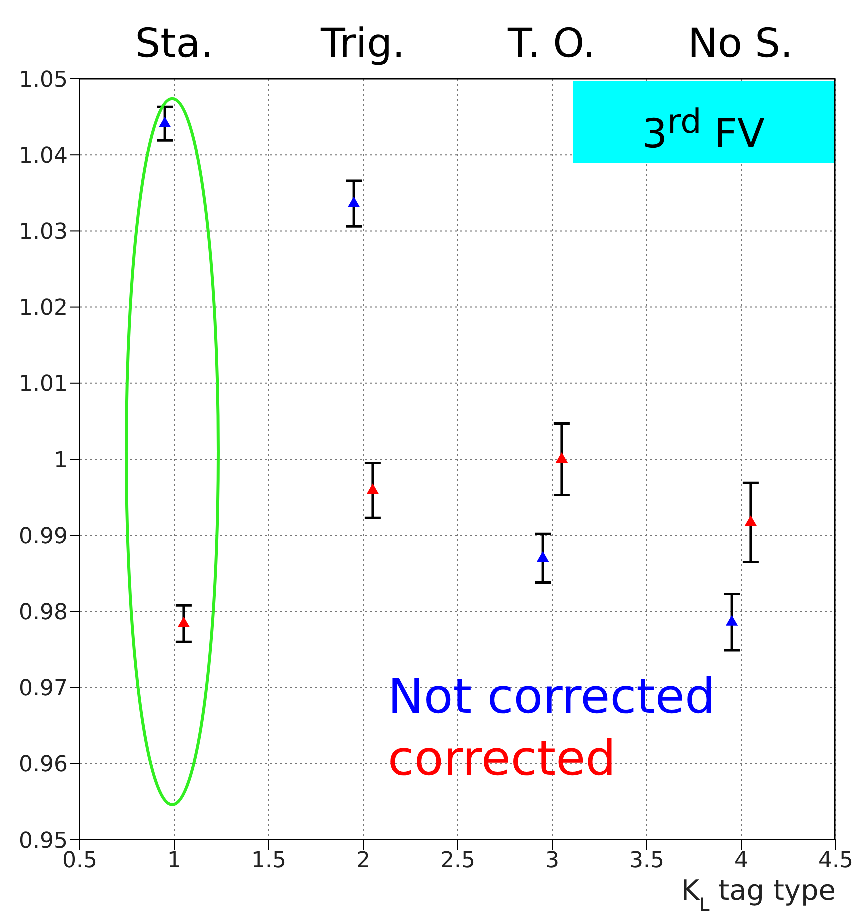  I want to click on x-tick-label: 2.5, so click(458, 861).